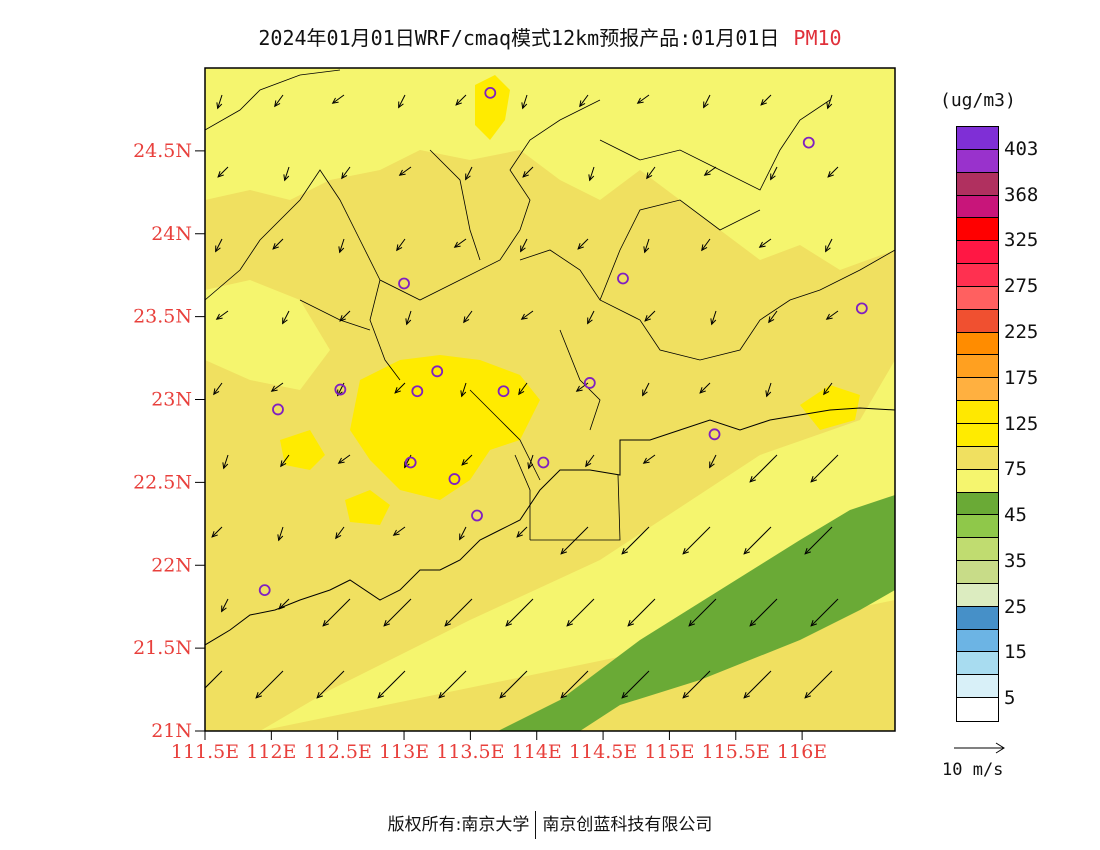 This screenshot has width=1100, height=850. Describe the element at coordinates (404, 752) in the screenshot. I see `lon-tick-label: 113E` at that location.